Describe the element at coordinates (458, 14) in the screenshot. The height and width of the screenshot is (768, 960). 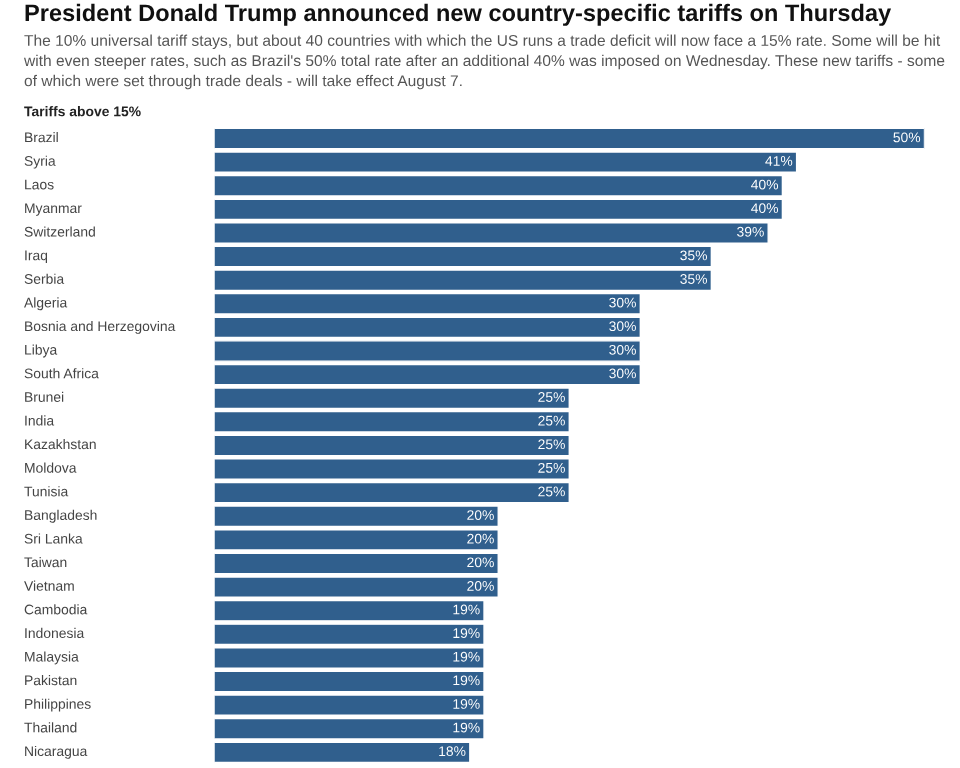
I see `chart-title: President Donald Trump announced new country-specific tariffs on Thursday` at that location.